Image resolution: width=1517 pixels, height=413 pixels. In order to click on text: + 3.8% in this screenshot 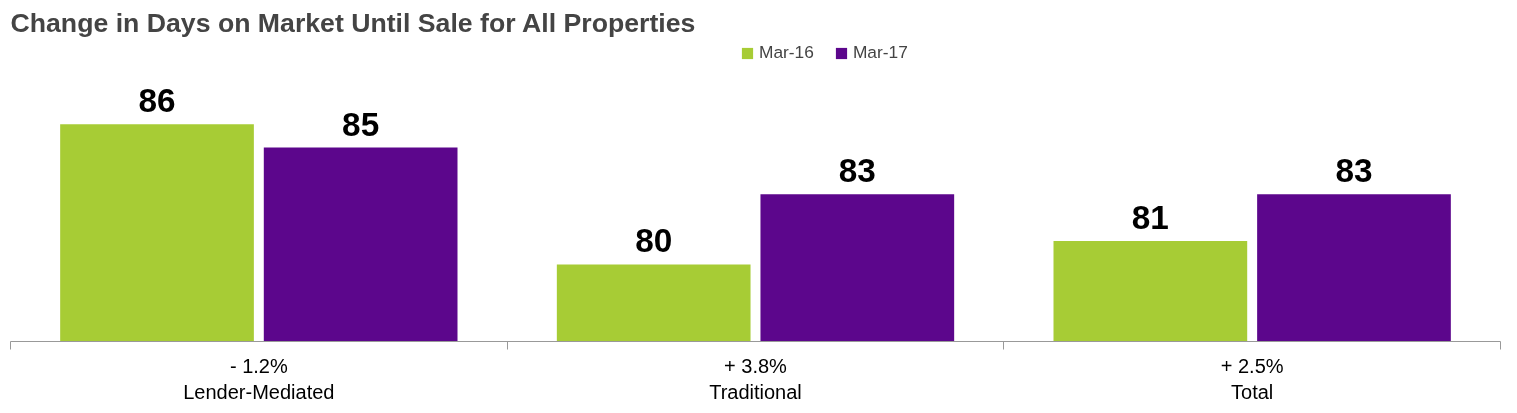, I will do `click(756, 365)`.